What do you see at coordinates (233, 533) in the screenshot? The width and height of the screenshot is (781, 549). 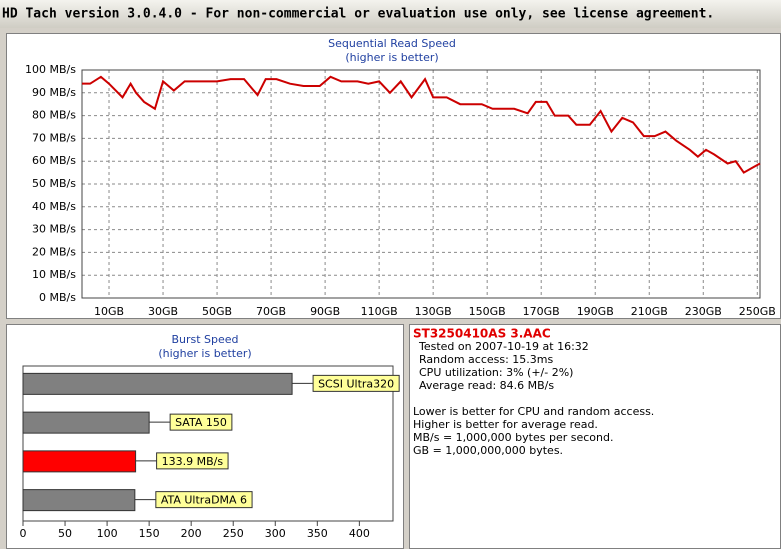 I see `x-tick-label: 250` at bounding box center [233, 533].